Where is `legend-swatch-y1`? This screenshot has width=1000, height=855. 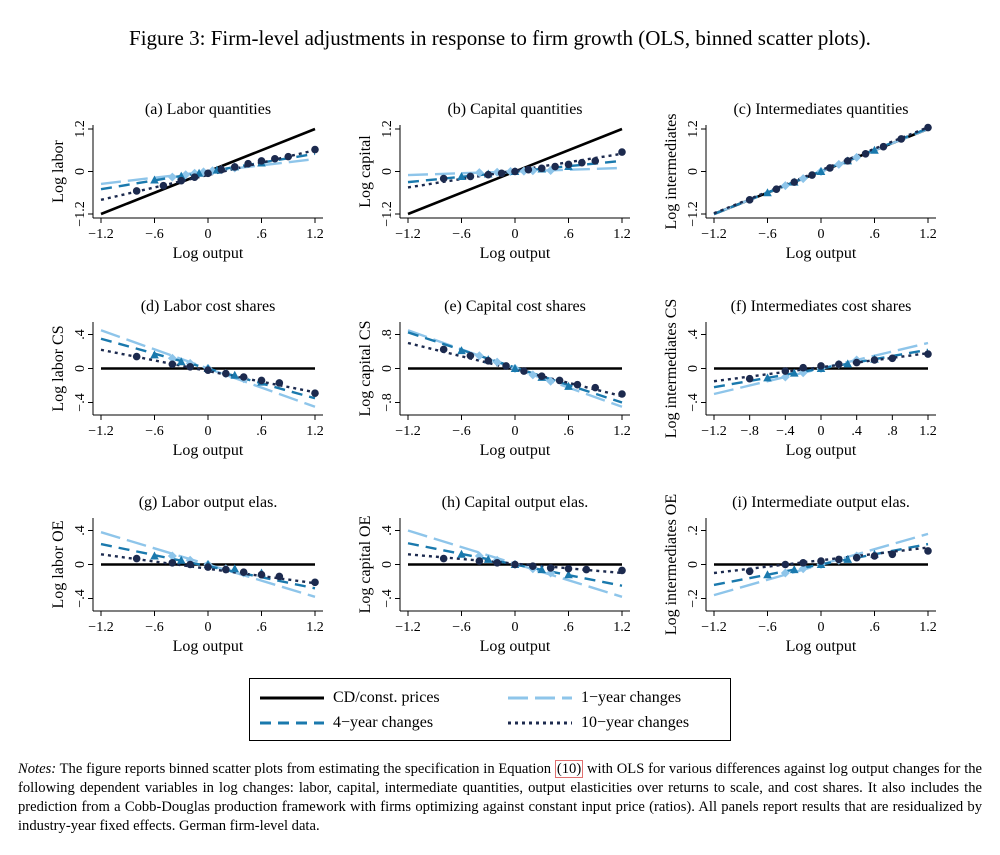
legend-swatch-y1 is located at coordinates (540, 698).